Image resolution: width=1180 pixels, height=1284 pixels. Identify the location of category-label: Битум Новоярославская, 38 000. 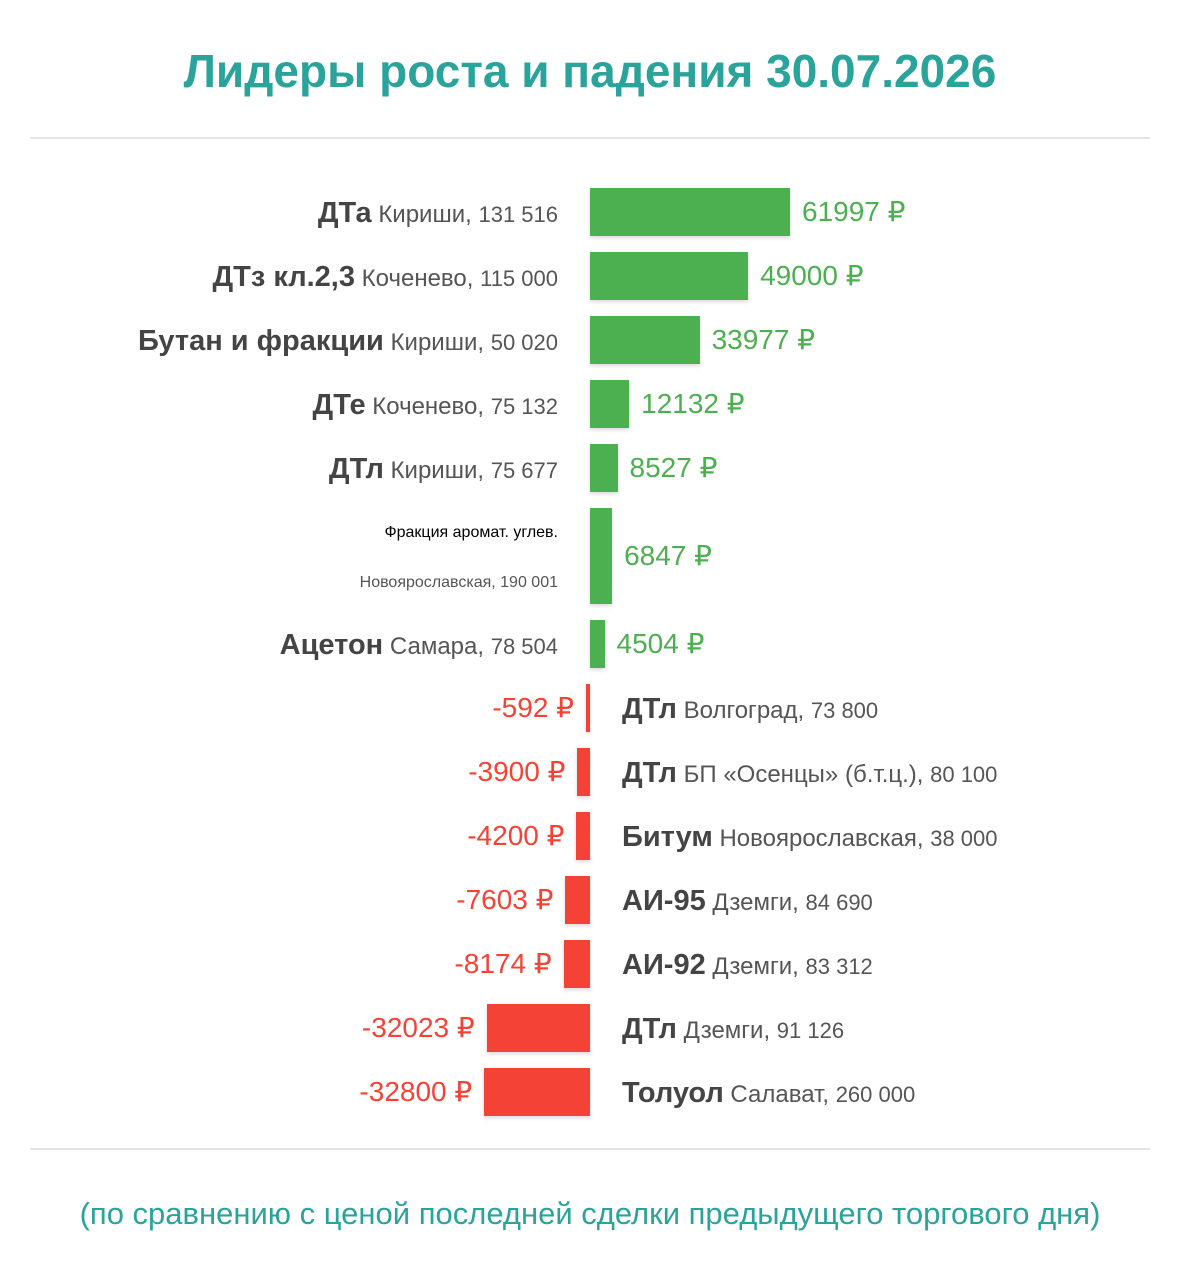
(810, 839).